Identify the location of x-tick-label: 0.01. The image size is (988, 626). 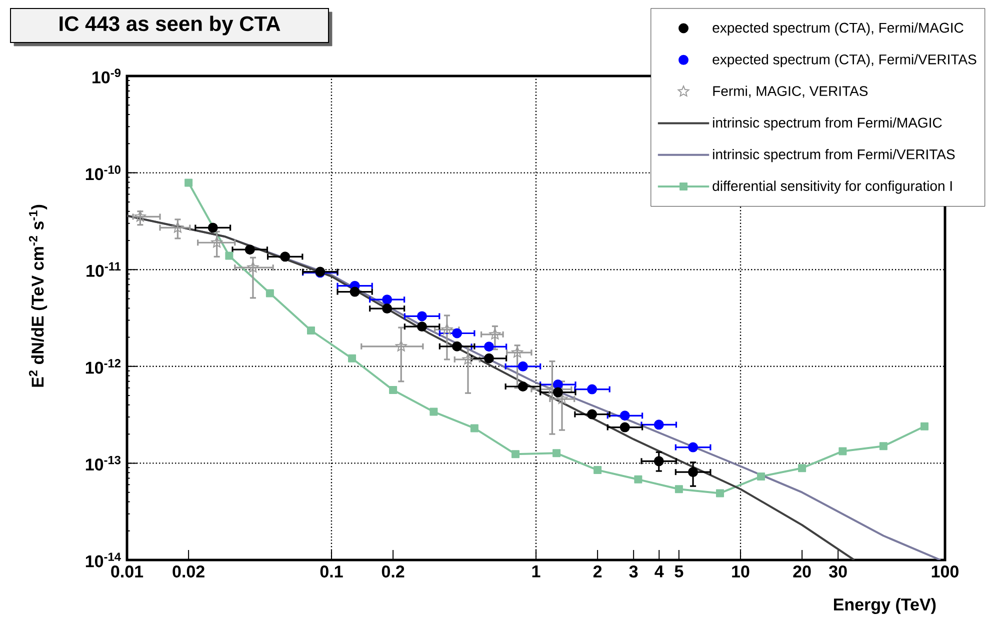
(127, 572).